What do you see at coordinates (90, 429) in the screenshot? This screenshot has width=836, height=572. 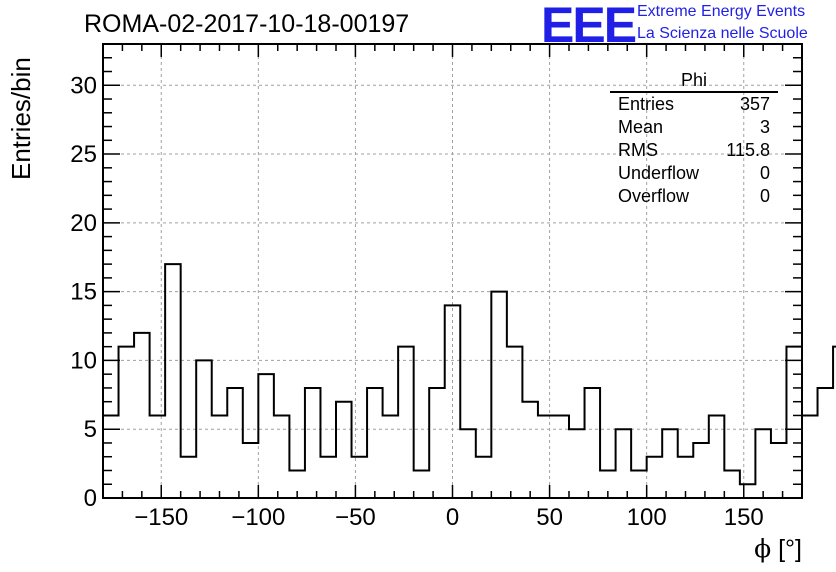 I see `y-tick-label: 5` at bounding box center [90, 429].